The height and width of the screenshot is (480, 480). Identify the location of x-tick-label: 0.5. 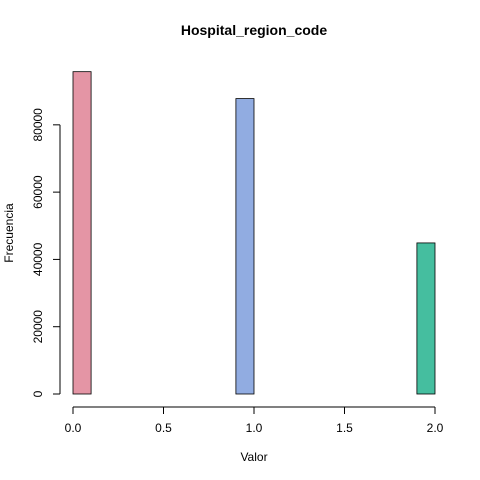
(163, 428).